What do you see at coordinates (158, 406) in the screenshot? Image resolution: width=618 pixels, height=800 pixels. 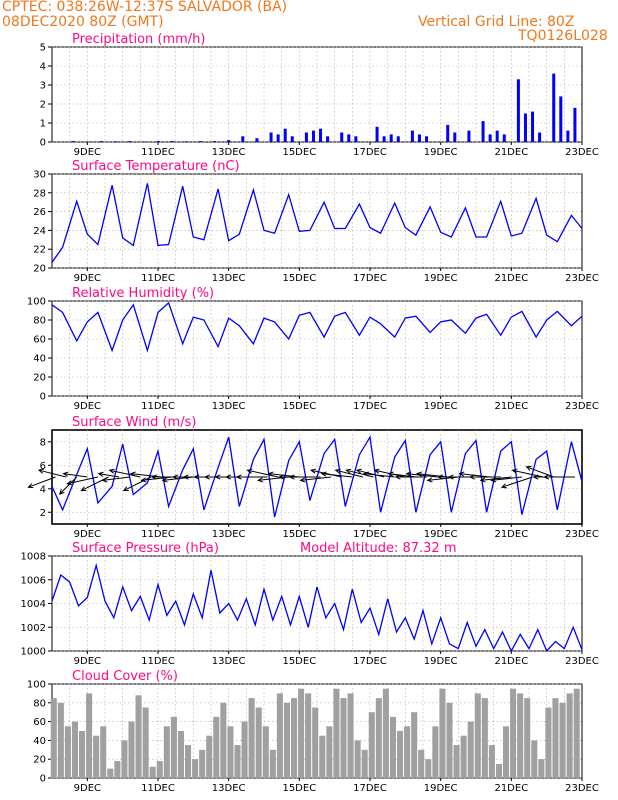 I see `x-tick-label: 11DEC` at bounding box center [158, 406].